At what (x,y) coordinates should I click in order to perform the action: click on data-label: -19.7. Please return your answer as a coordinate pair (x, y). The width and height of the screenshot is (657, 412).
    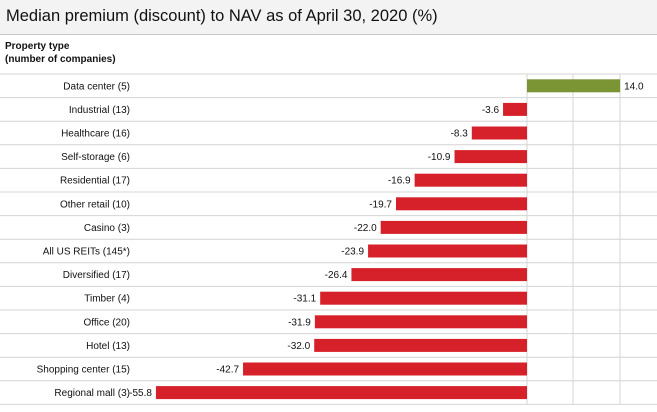
    Looking at the image, I should click on (380, 204).